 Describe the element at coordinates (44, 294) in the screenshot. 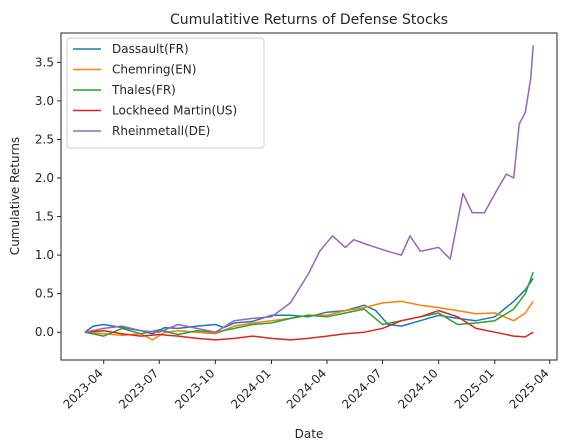

I see `y-tick-label-1: 0.5` at that location.